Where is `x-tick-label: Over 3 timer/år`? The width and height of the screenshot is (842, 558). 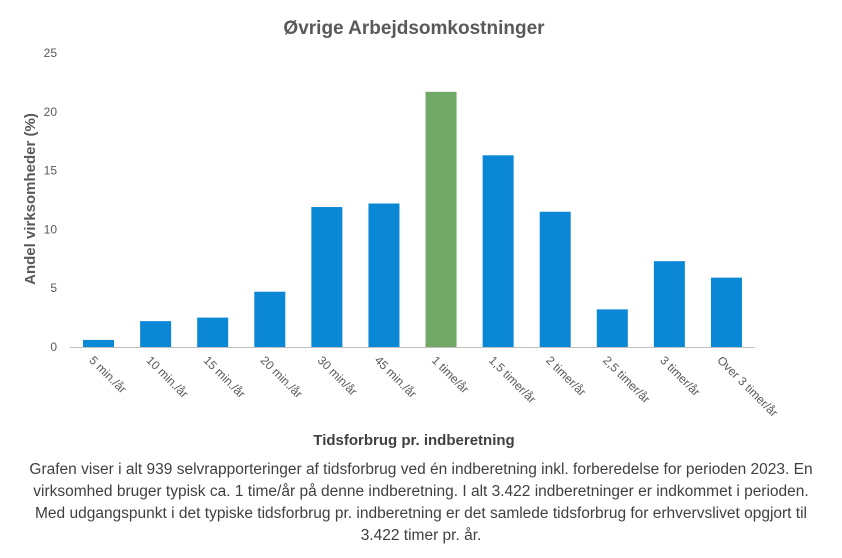
x-tick-label: Over 3 timer/år is located at coordinates (747, 386).